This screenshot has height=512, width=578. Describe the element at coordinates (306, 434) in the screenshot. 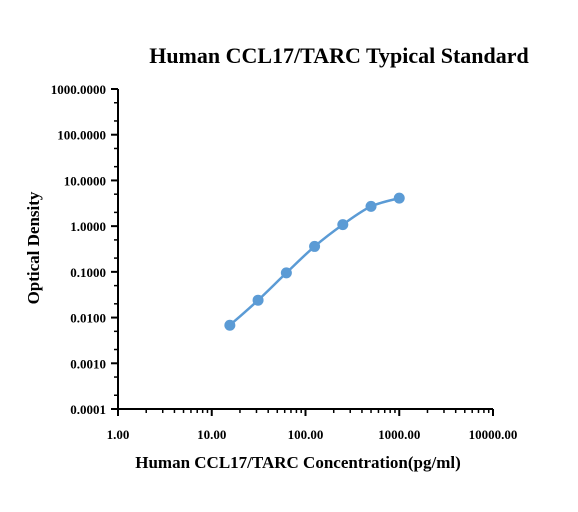

I see `x-tick-label: 100.00` at that location.